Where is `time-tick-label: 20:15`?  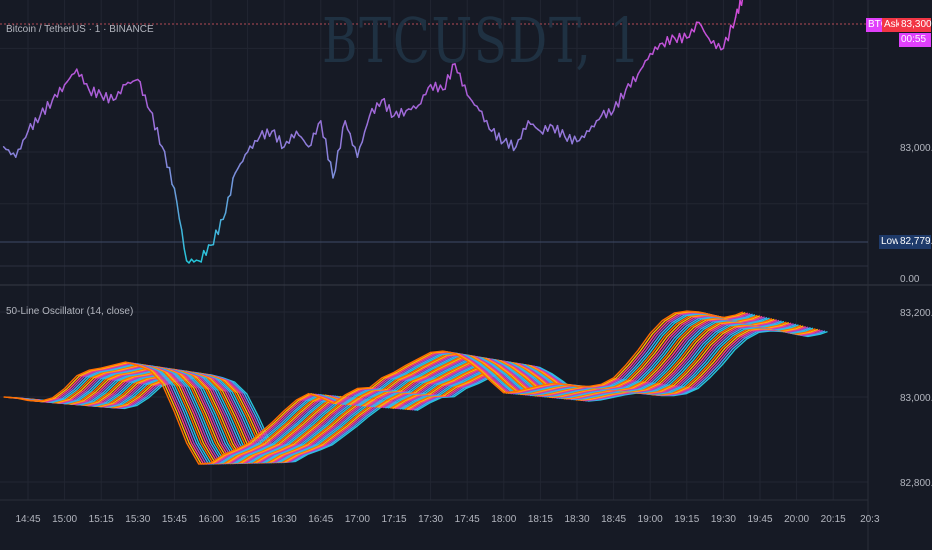
time-tick-label: 20:15 is located at coordinates (833, 519).